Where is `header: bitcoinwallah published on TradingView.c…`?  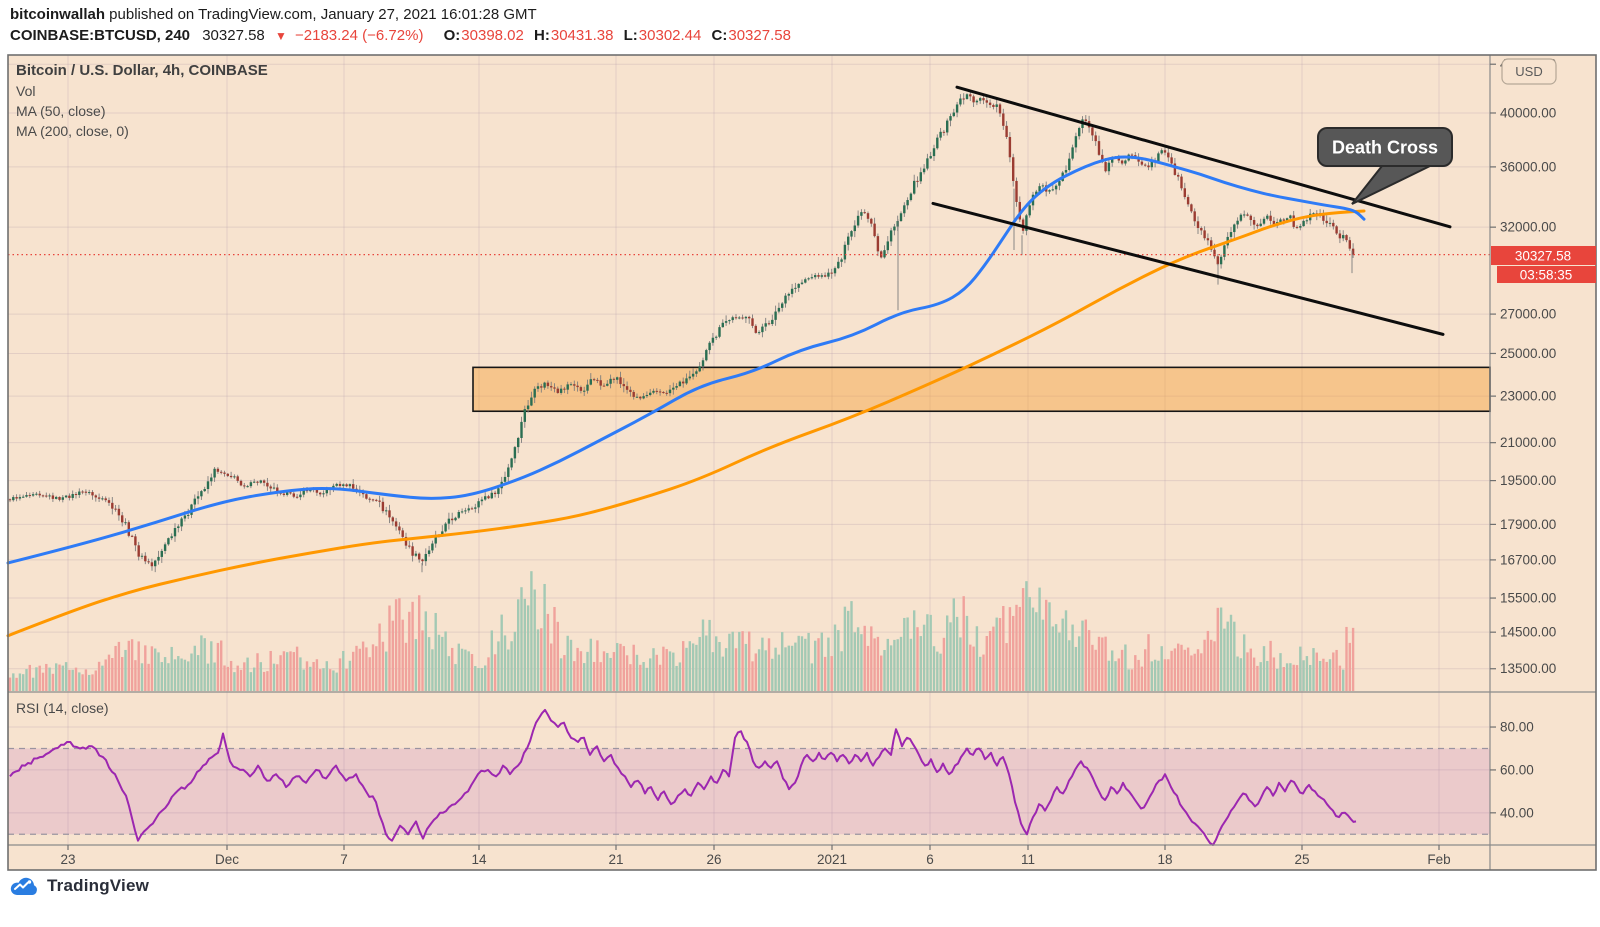
header: bitcoinwallah published on TradingView.c… is located at coordinates (400, 25).